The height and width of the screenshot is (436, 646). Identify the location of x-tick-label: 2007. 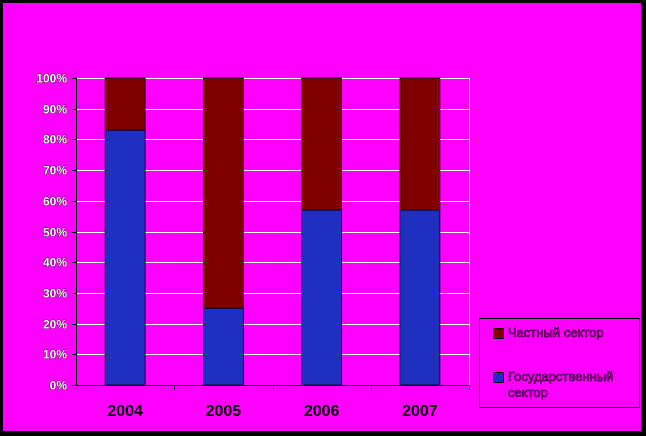
(420, 411).